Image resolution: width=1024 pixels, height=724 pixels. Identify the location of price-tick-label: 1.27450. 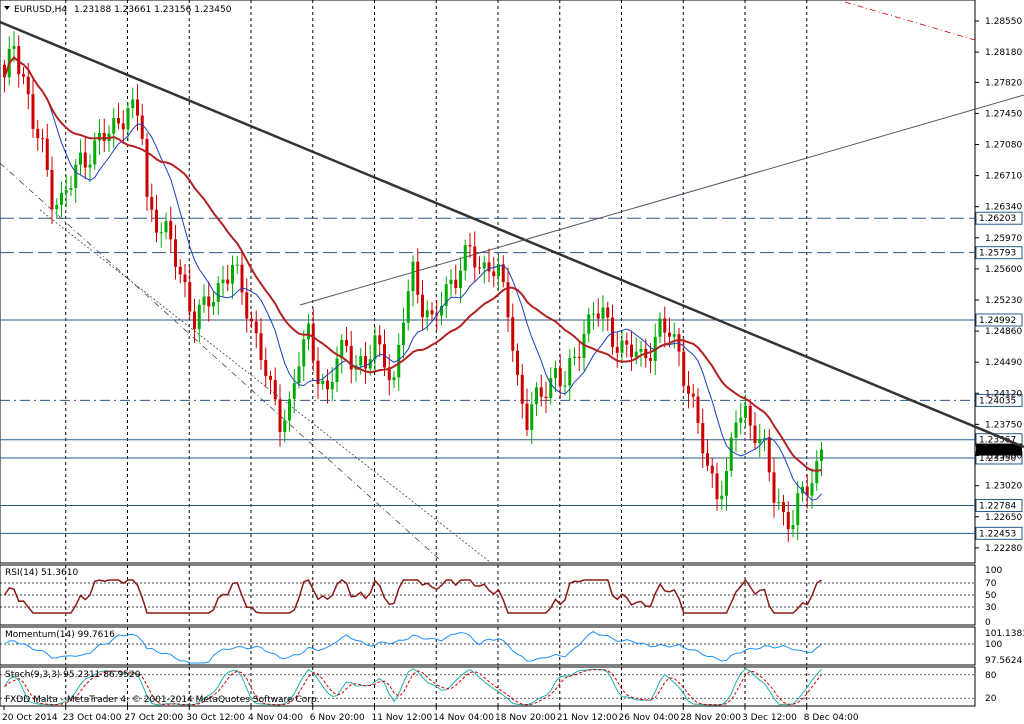
(1003, 114).